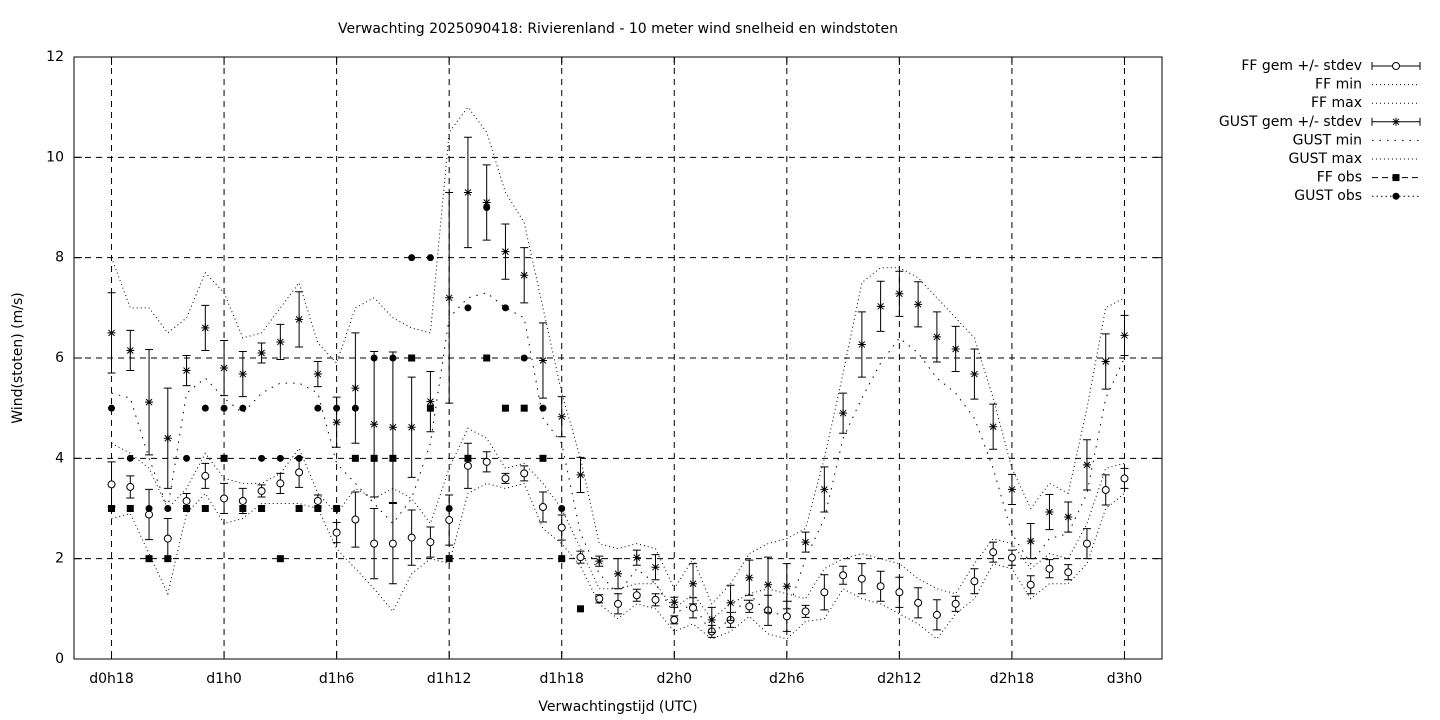  What do you see at coordinates (55, 57) in the screenshot?
I see `y-tick-label: 12` at bounding box center [55, 57].